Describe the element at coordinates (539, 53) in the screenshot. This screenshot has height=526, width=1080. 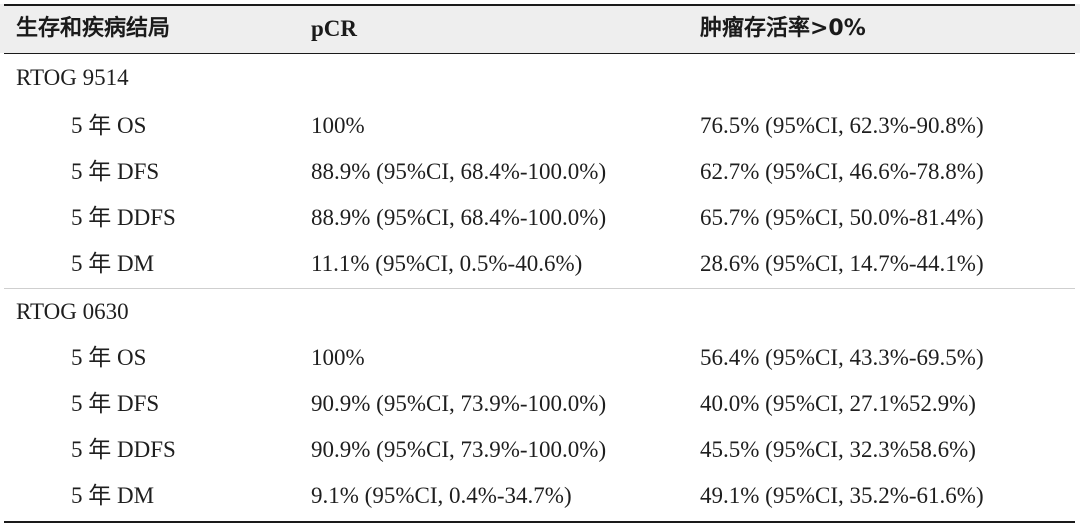
I see `header-rule` at that location.